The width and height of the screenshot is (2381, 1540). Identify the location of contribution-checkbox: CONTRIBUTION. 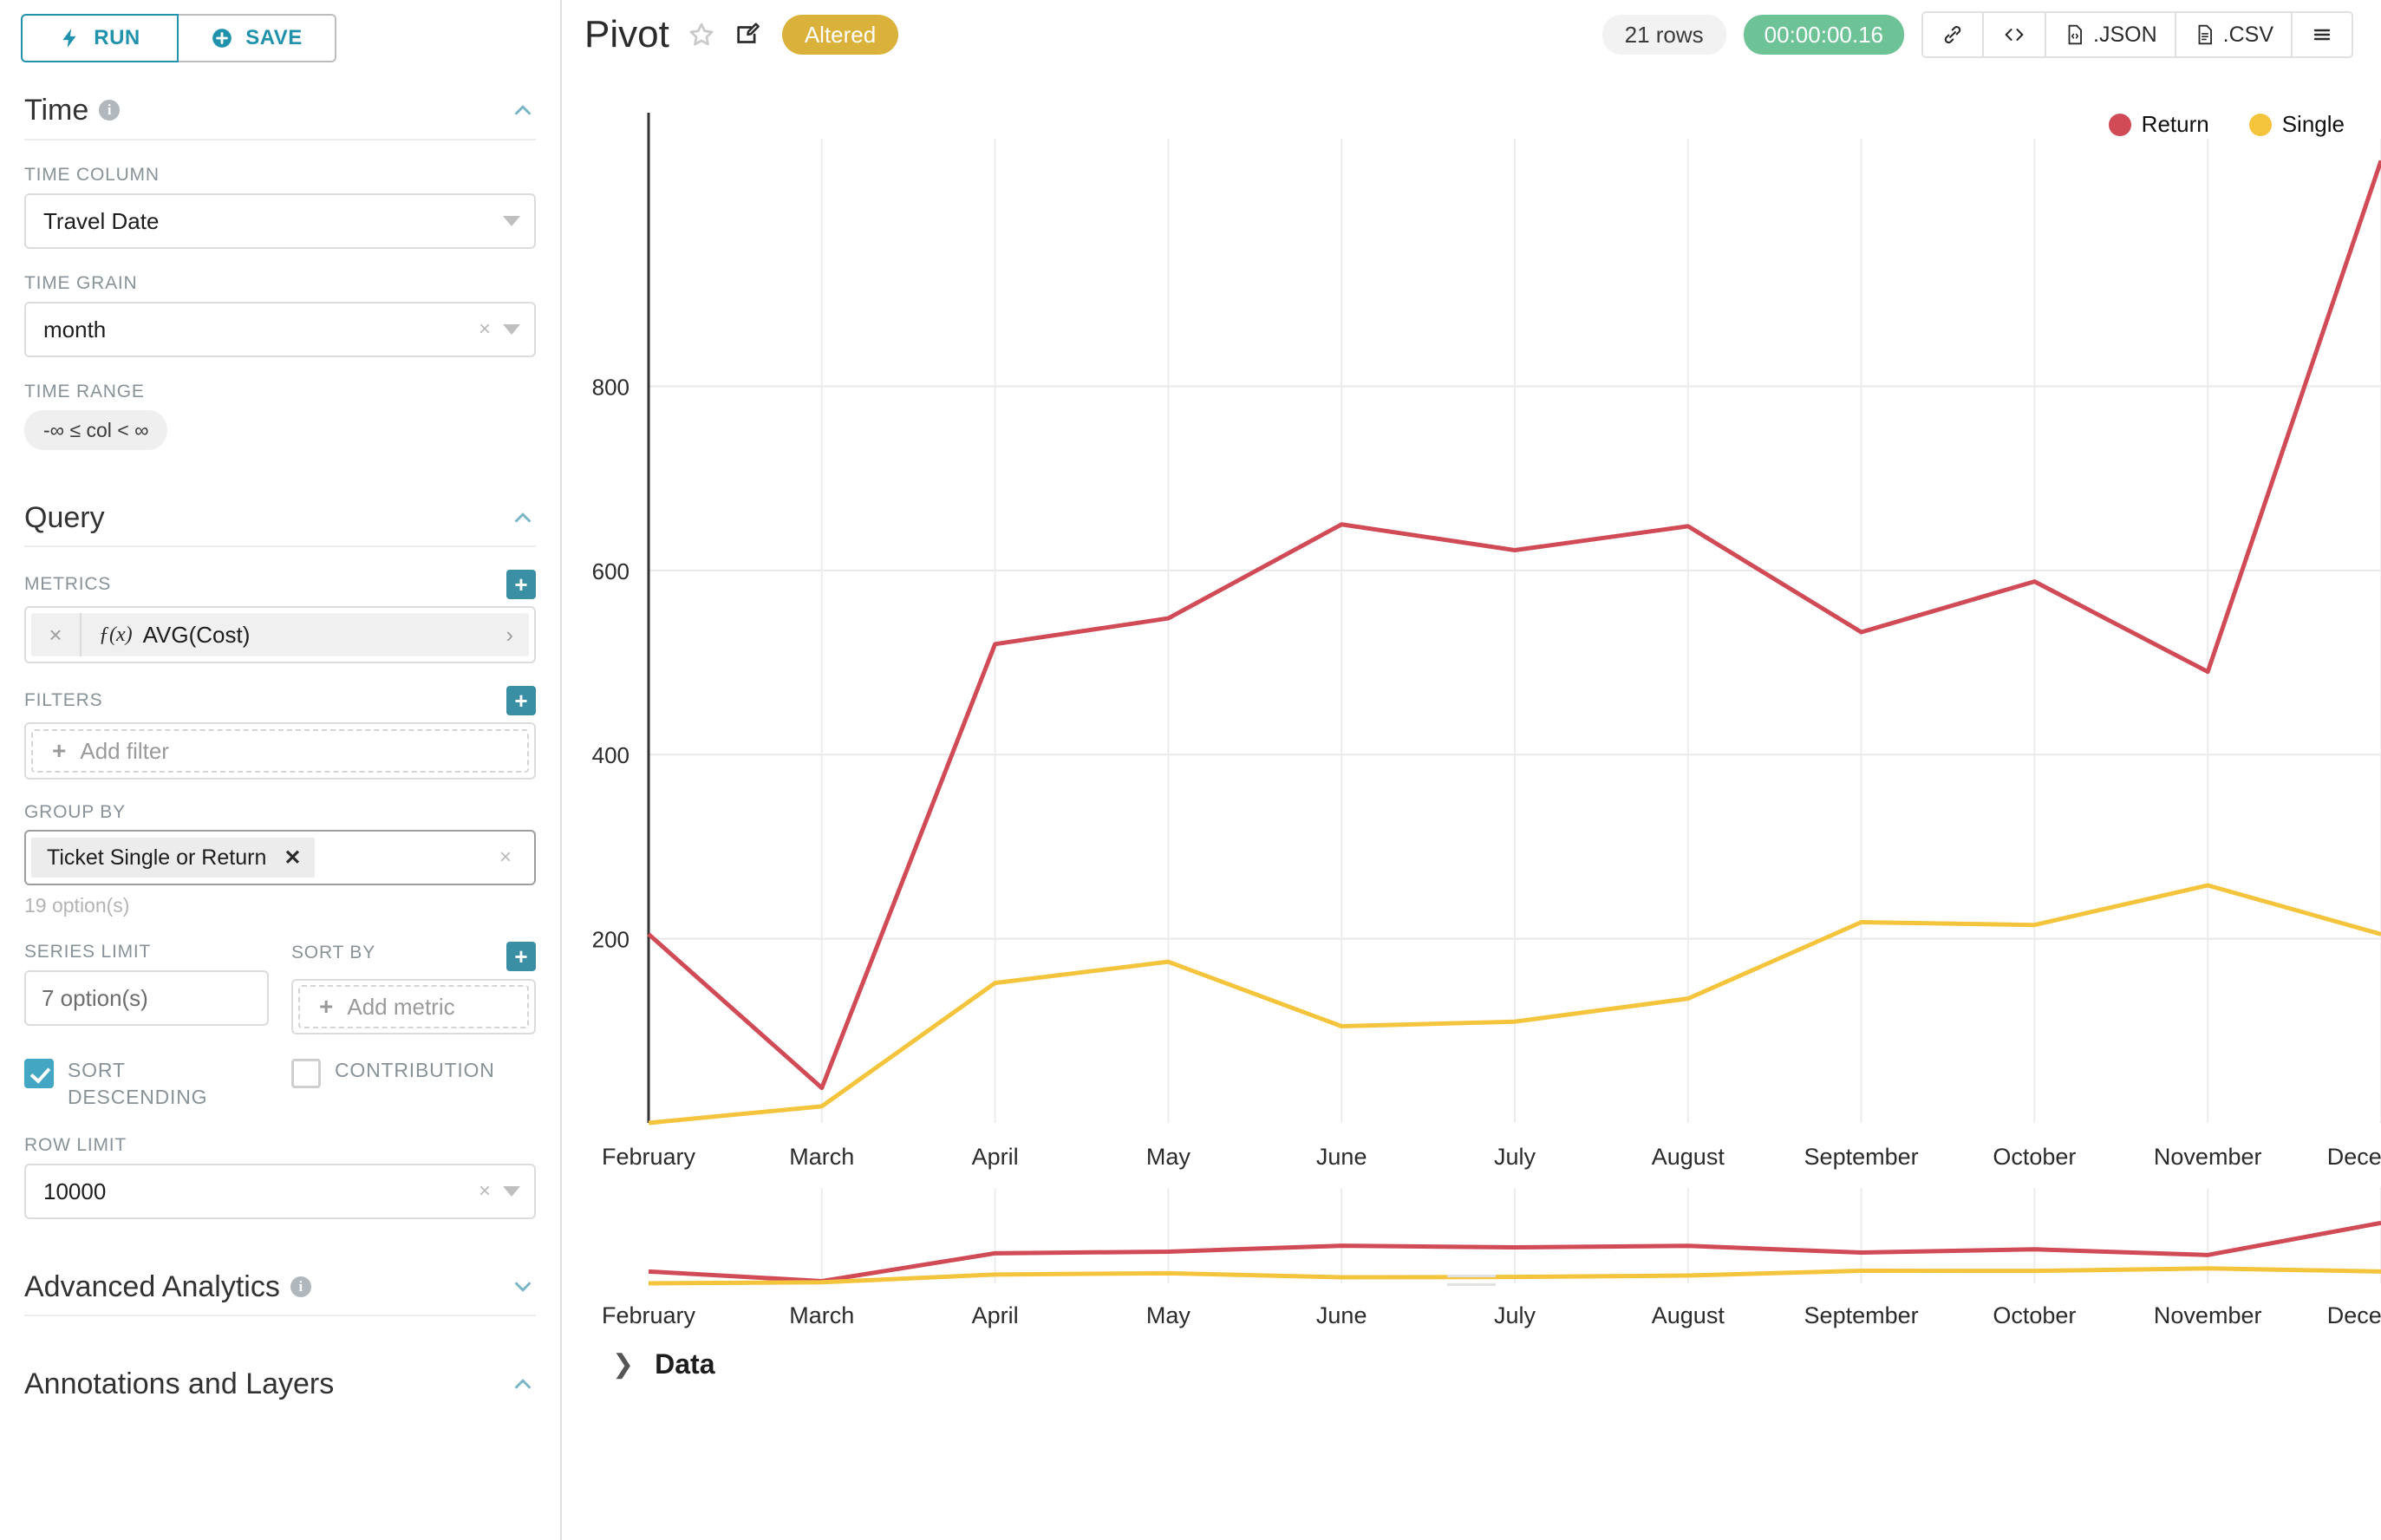
(414, 1084).